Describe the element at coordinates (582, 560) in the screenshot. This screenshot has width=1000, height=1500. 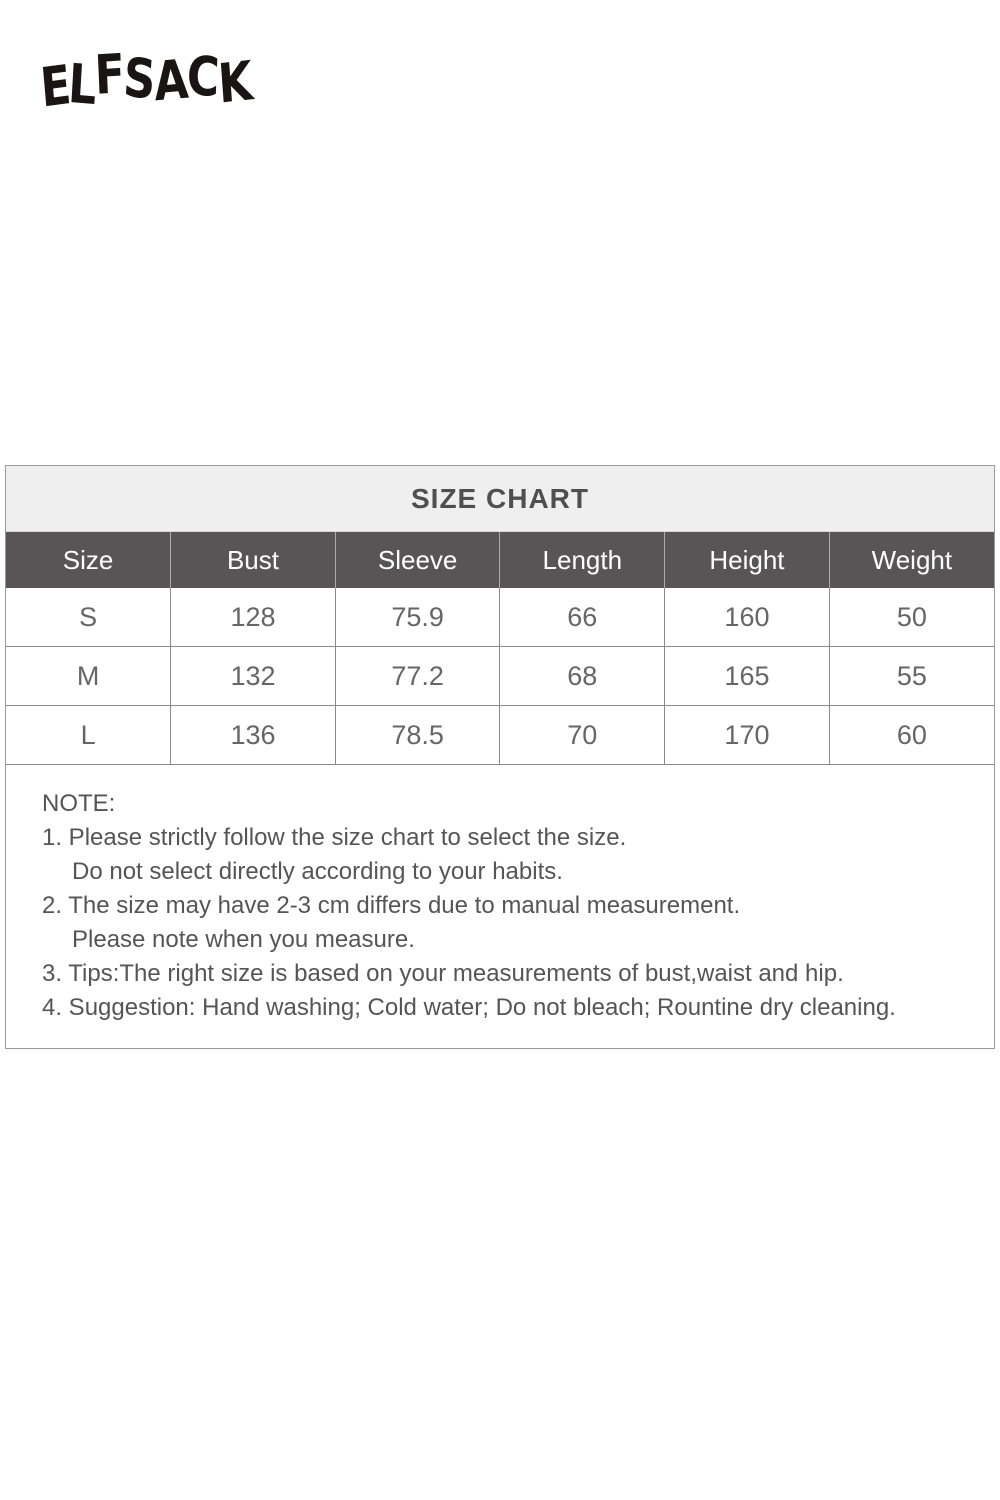
I see `column-header: Length` at that location.